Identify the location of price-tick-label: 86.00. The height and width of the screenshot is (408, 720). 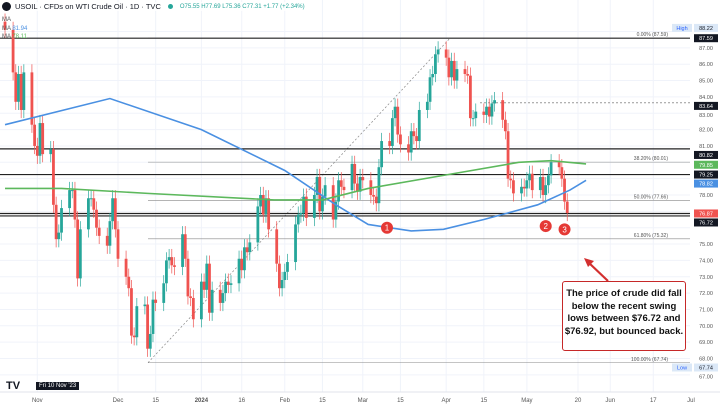
(706, 65).